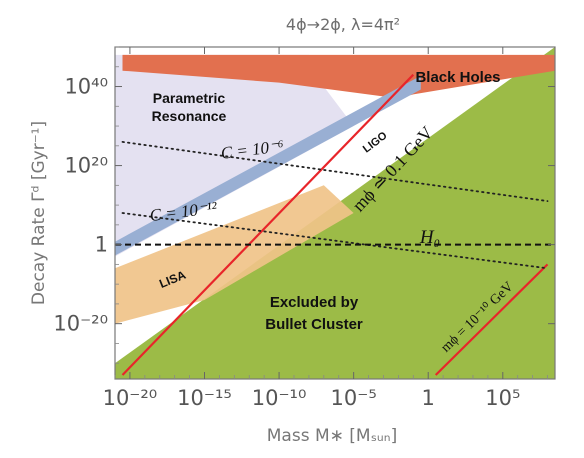  What do you see at coordinates (429, 237) in the screenshot?
I see `annotation-h0: H₀` at bounding box center [429, 237].